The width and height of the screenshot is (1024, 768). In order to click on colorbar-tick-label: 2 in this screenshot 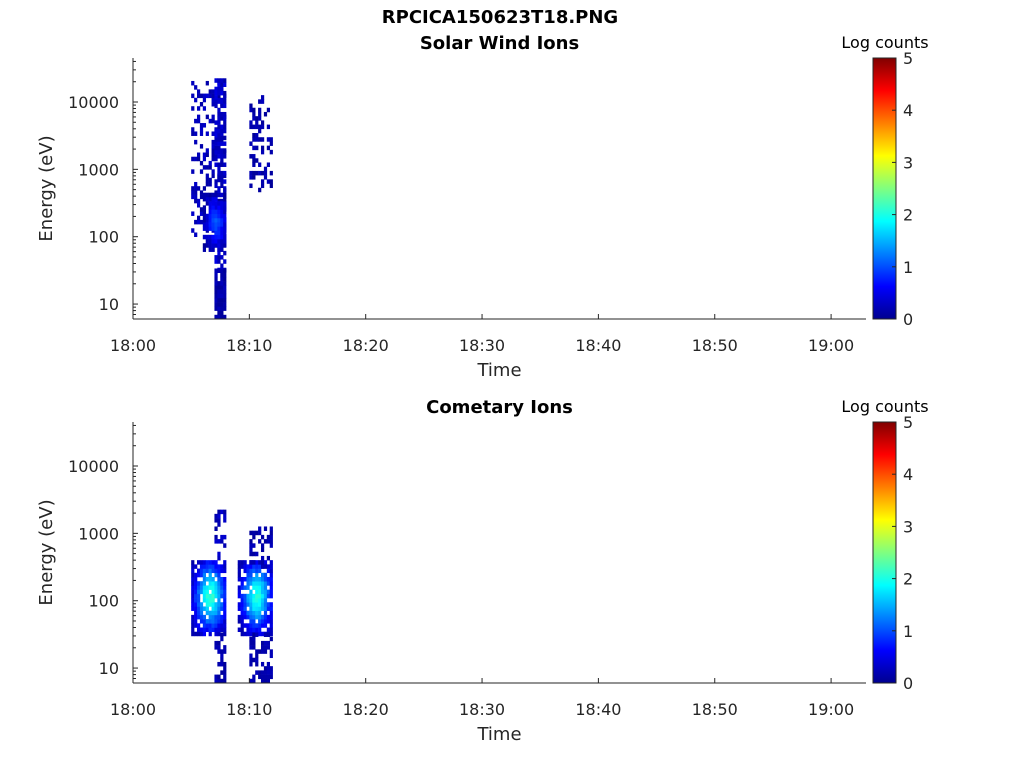, I will do `click(908, 579)`.